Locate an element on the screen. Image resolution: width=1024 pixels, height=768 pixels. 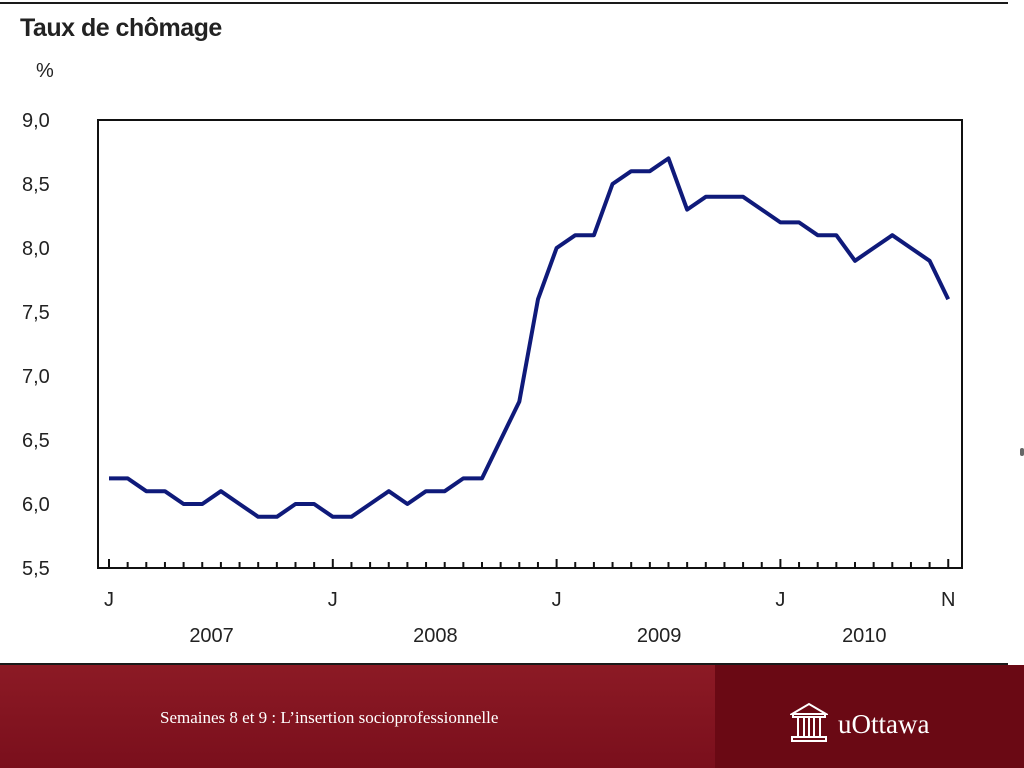
y-tick-label: 5,5 is located at coordinates (36, 569).